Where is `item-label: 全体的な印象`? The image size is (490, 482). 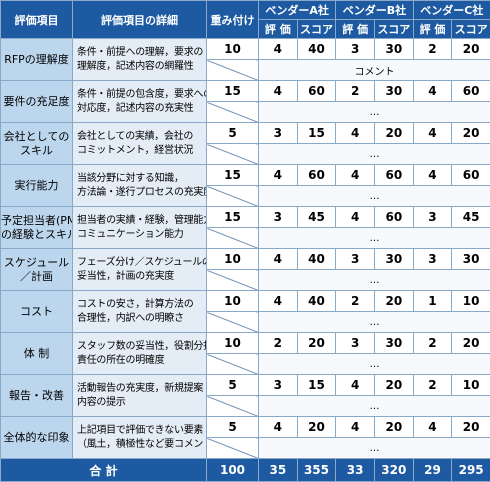
item-label: 全体的な印象 is located at coordinates (36, 437).